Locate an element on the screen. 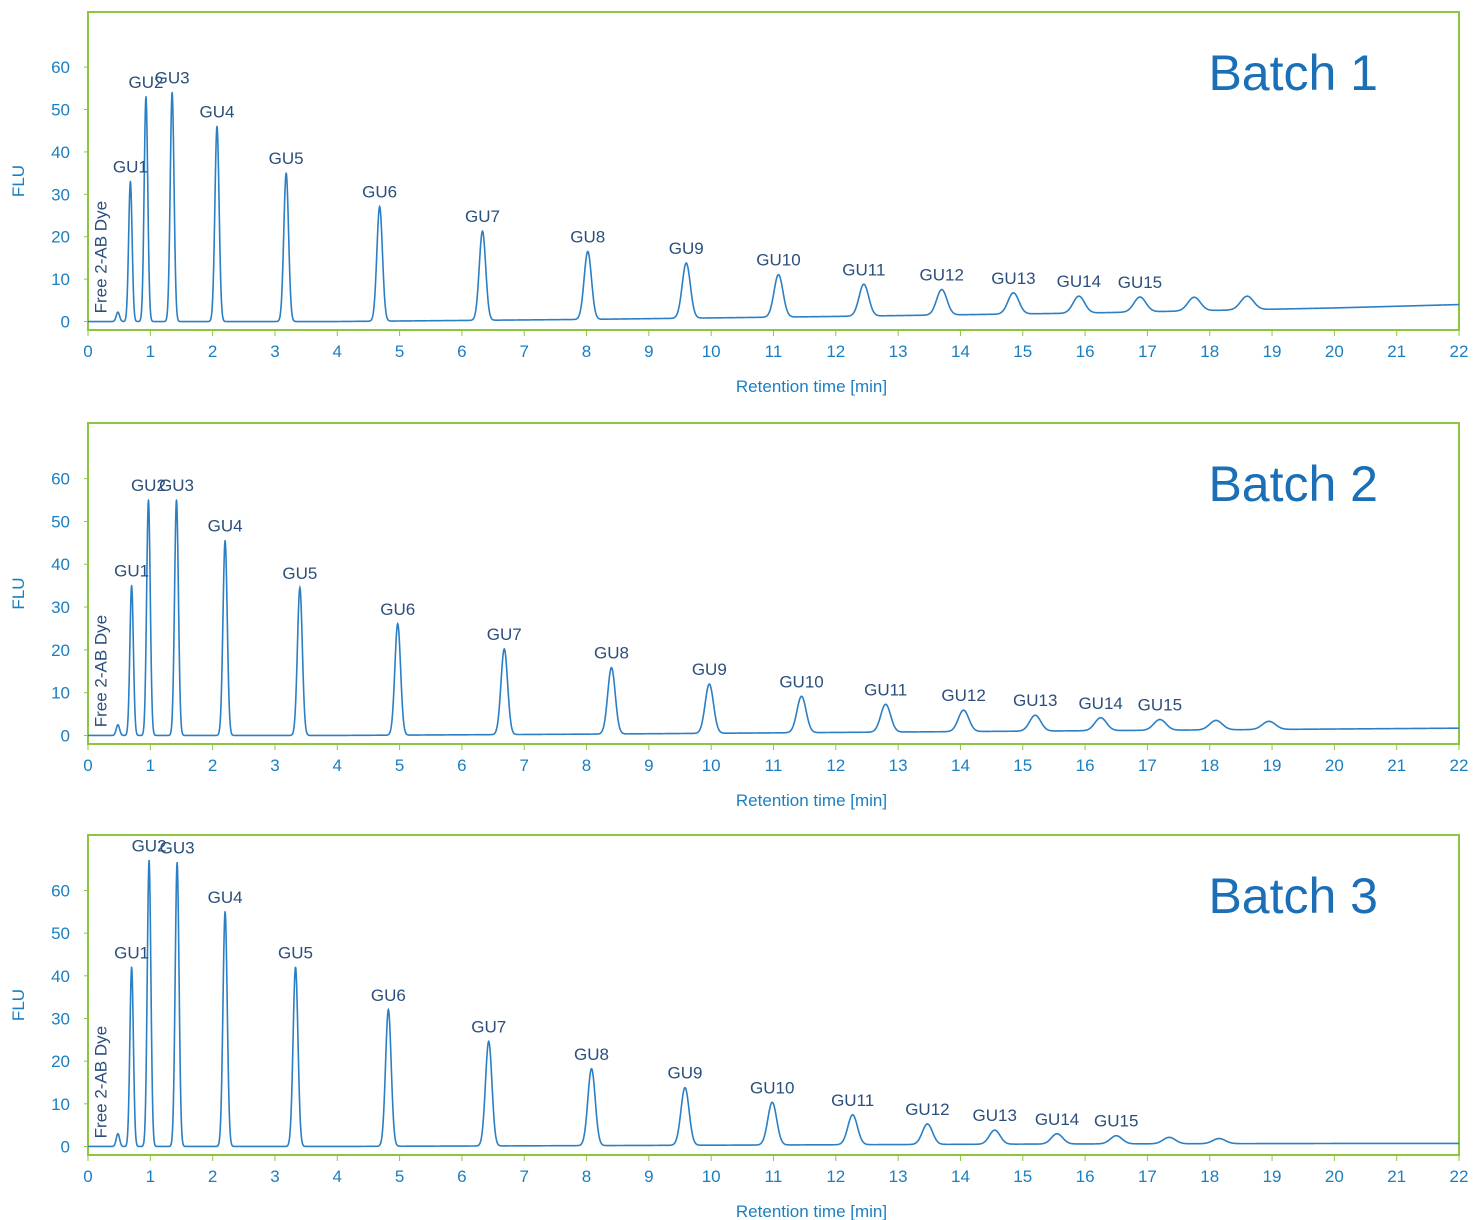 The width and height of the screenshot is (1475, 1220). x-tick-label: 1 is located at coordinates (150, 1176).